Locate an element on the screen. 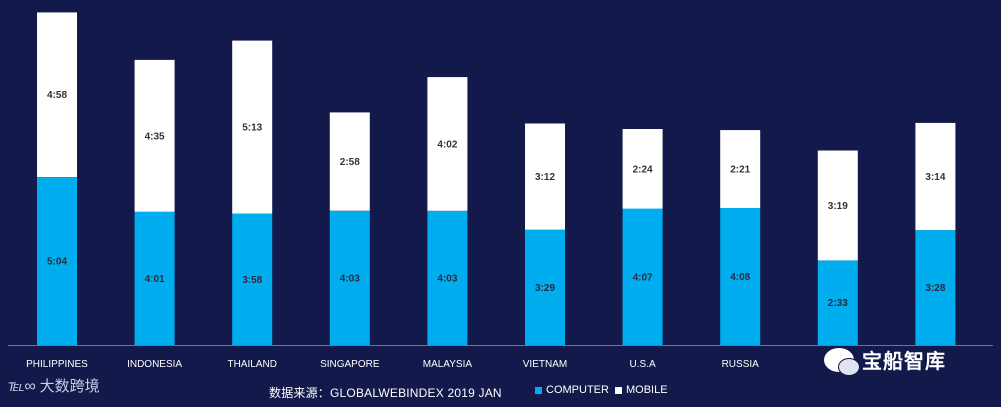 This screenshot has height=407, width=1001. data-label-computer-1: 4:01 is located at coordinates (155, 279).